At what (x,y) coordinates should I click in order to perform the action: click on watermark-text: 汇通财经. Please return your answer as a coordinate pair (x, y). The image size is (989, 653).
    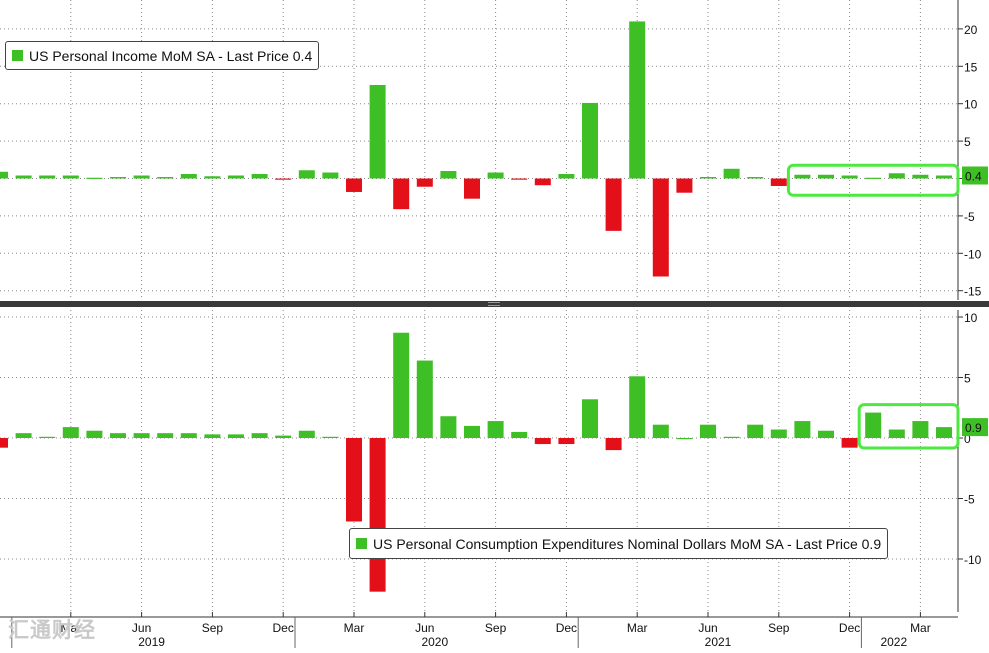
    Looking at the image, I should click on (52, 630).